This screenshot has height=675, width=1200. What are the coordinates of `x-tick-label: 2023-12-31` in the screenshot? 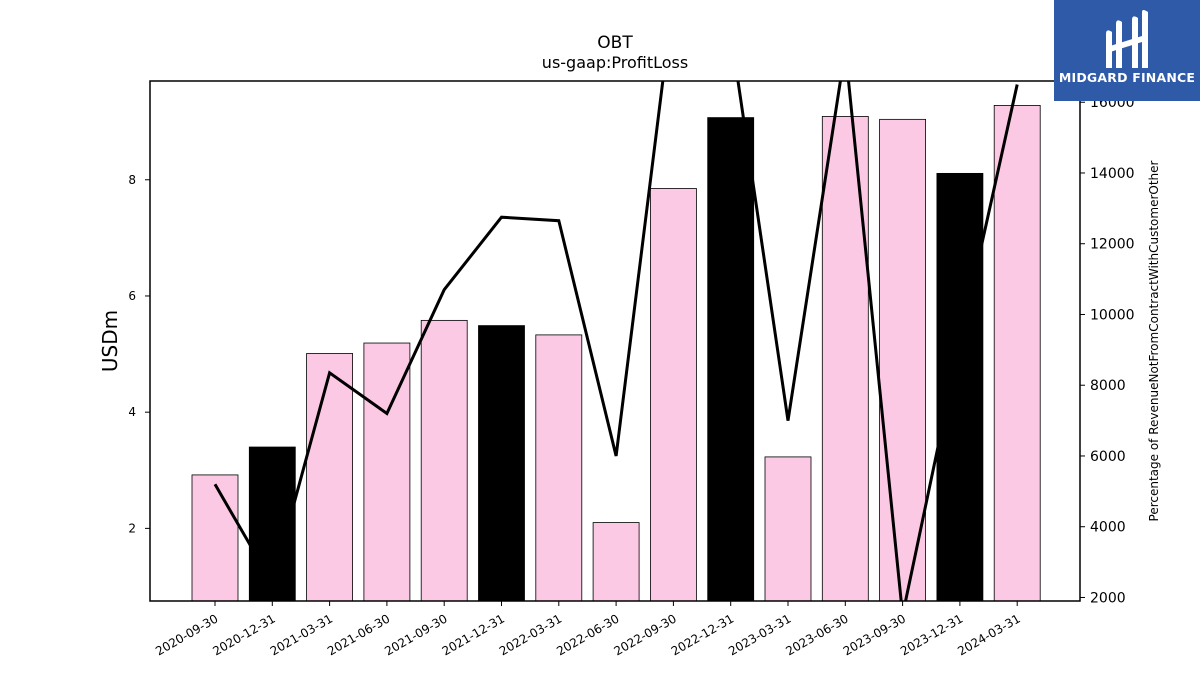 It's located at (931, 634).